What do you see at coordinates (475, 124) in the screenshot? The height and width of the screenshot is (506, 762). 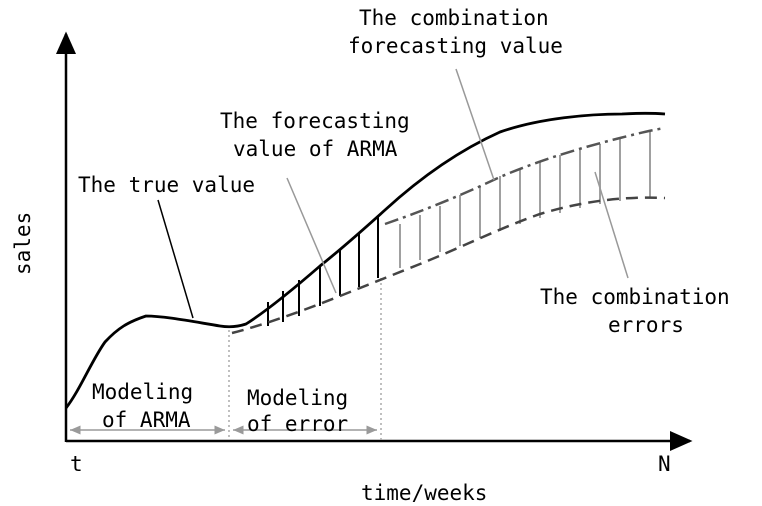 I see `leader-combination-forecast` at bounding box center [475, 124].